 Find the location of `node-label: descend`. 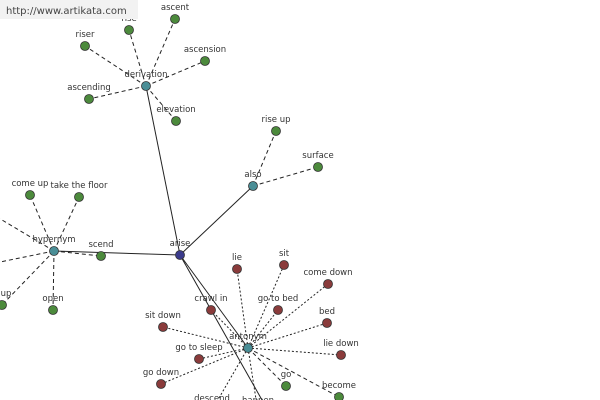

node-label: descend is located at coordinates (212, 397).